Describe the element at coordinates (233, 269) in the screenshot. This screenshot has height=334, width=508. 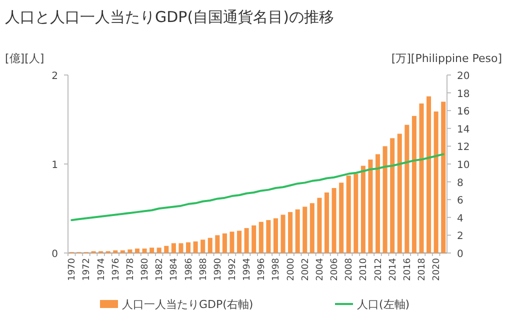
I see `x-tick-label: 1992` at that location.